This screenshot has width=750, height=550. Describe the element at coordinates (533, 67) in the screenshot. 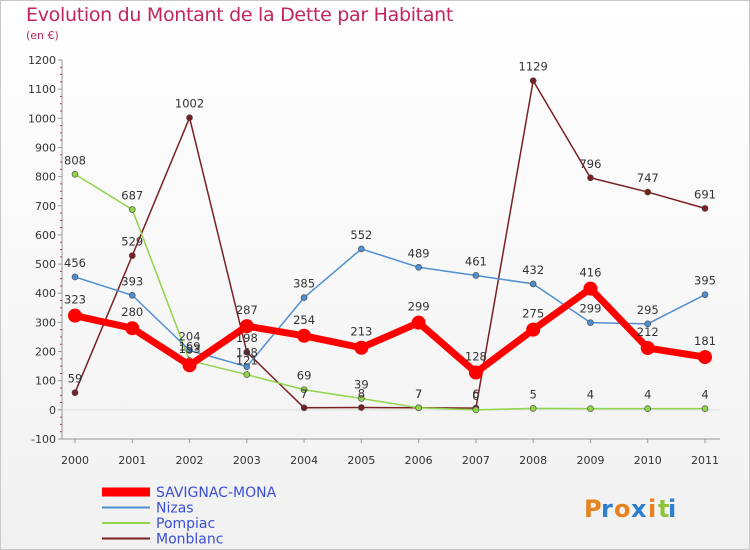

I see `data-label: 1129` at that location.